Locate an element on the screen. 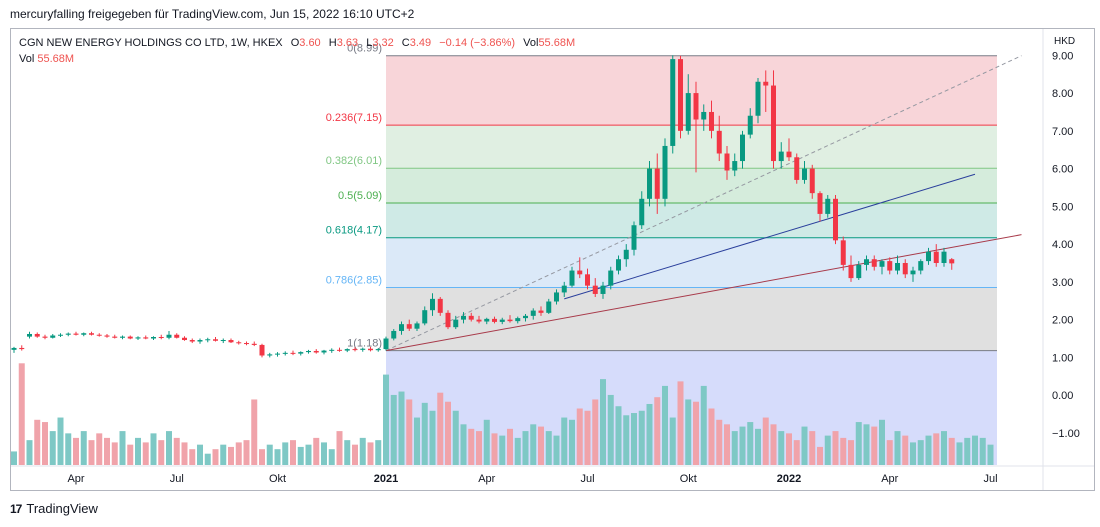 The width and height of the screenshot is (1100, 527). legend-vol: 55.68M is located at coordinates (557, 43).